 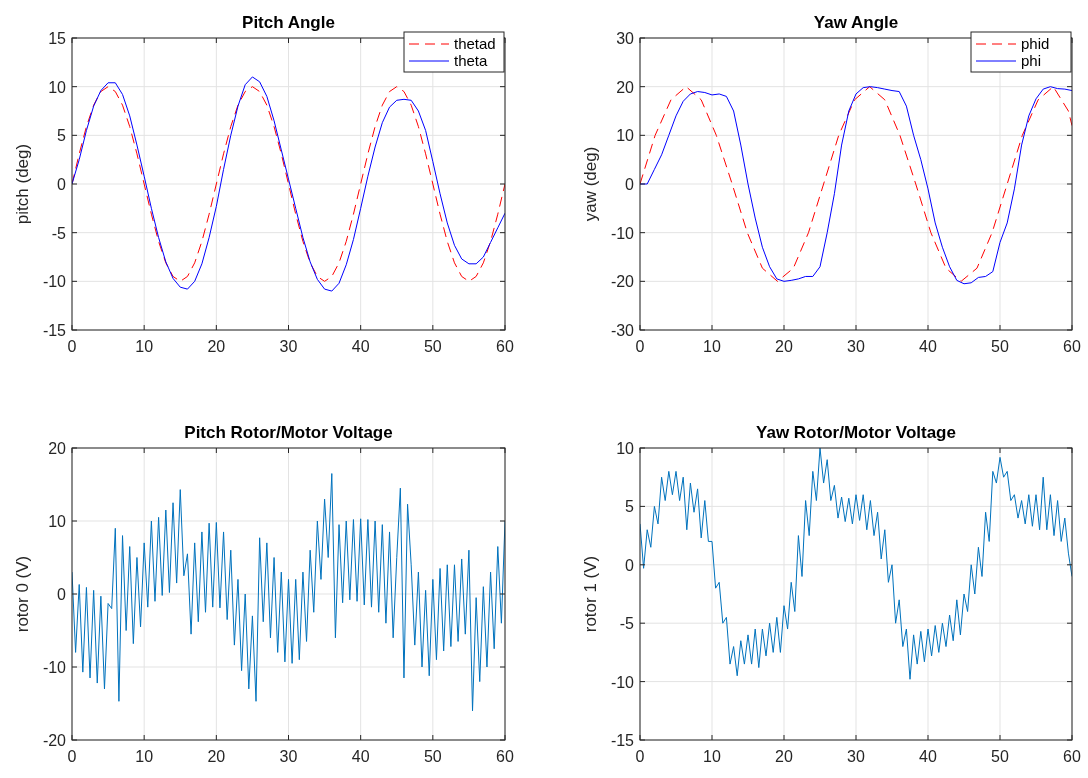 I want to click on legend-label: phid, so click(x=1035, y=43).